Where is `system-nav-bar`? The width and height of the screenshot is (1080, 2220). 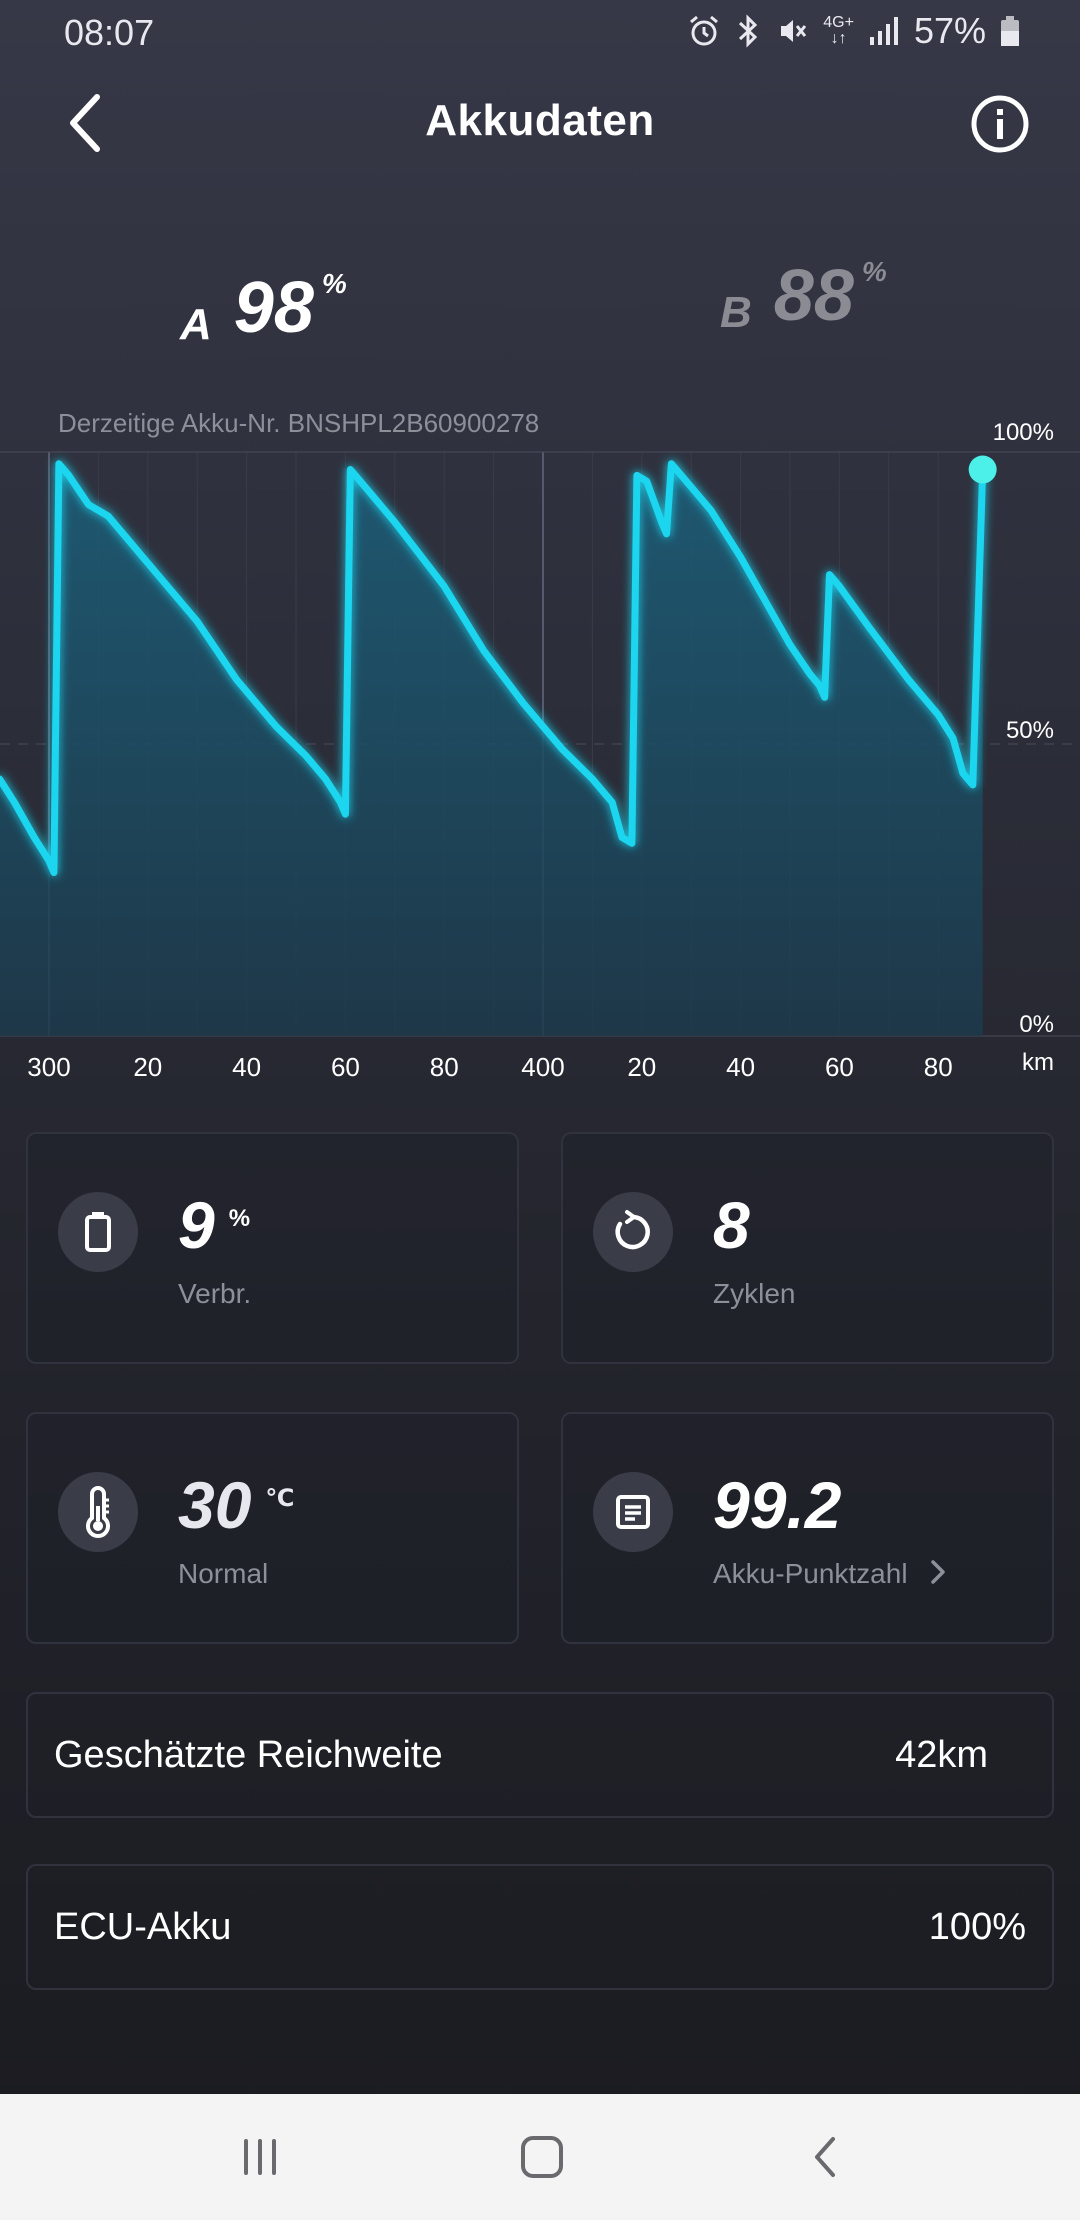 system-nav-bar is located at coordinates (540, 2157).